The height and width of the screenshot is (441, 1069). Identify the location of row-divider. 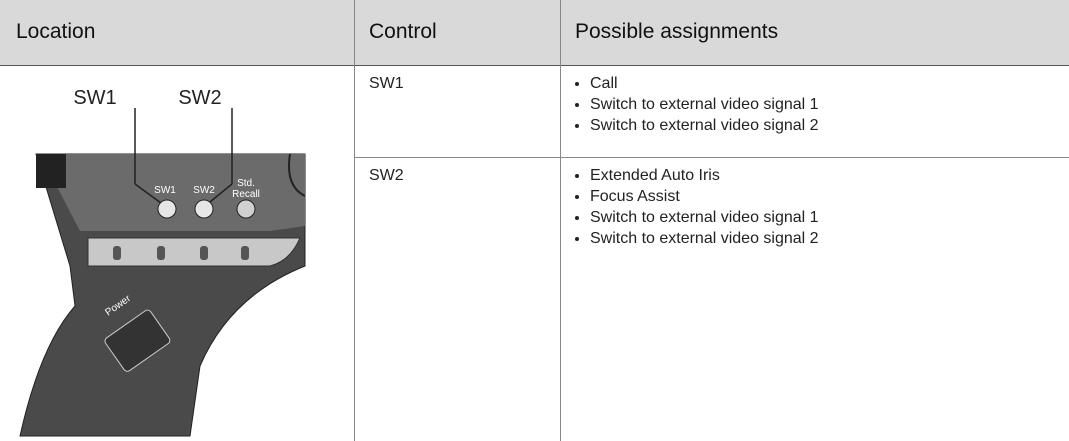
(711, 157).